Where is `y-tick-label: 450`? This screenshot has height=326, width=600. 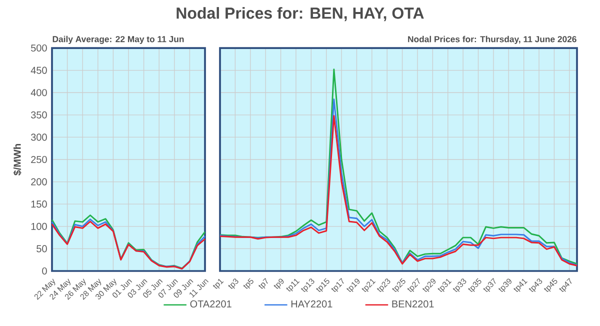
y-tick-label: 450 is located at coordinates (38, 70).